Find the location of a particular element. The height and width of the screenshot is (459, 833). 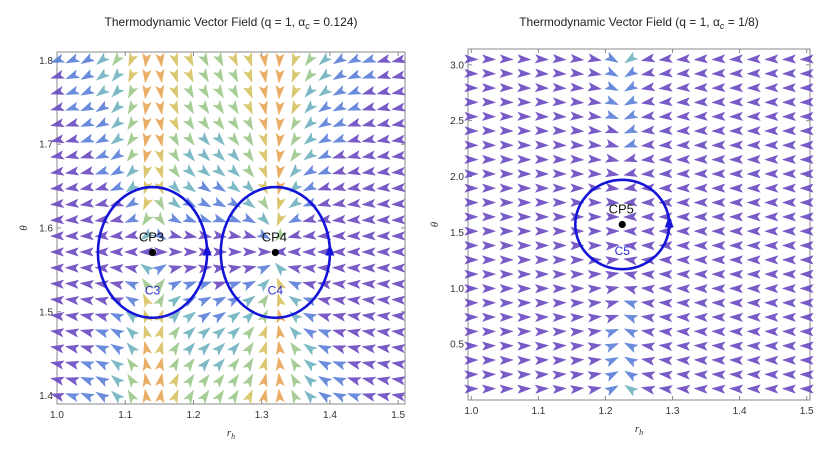

y-tick-label: 2.0 is located at coordinates (457, 177).